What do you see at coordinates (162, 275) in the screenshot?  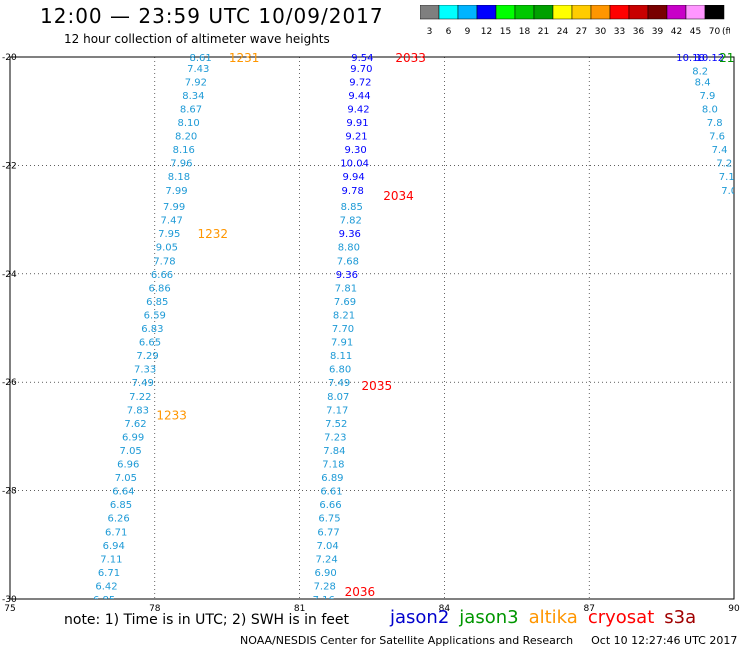 I see `swh-value: 6.66` at bounding box center [162, 275].